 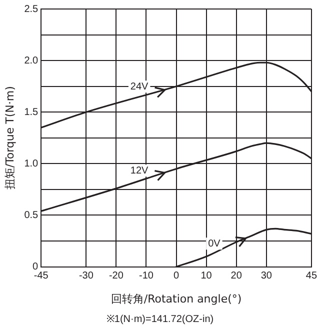 I want to click on x-axis-title: 回转角/Rotation angle(°), so click(x=176, y=299).